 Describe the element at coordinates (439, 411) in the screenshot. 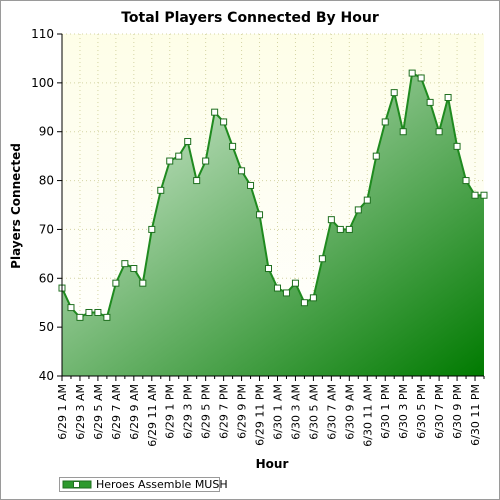

I see `x-tick-label: 6/30 7 PM` at that location.